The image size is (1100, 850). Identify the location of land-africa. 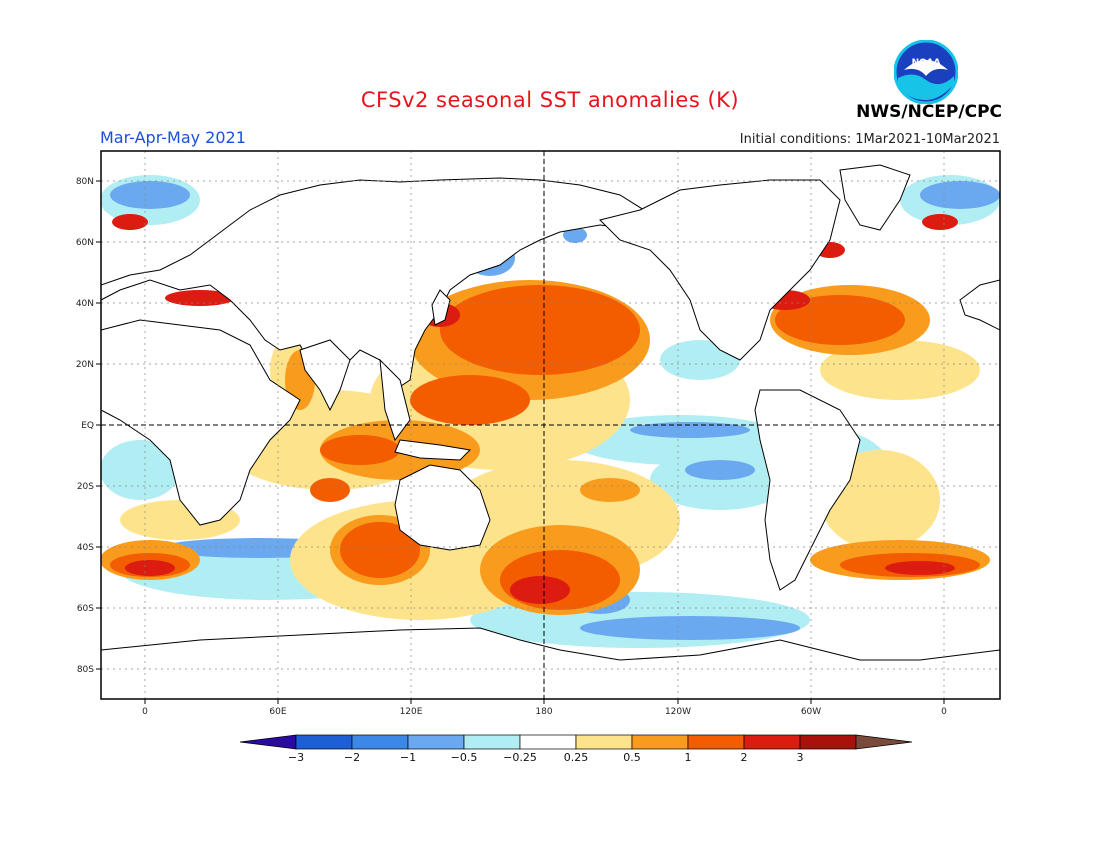
(201, 422).